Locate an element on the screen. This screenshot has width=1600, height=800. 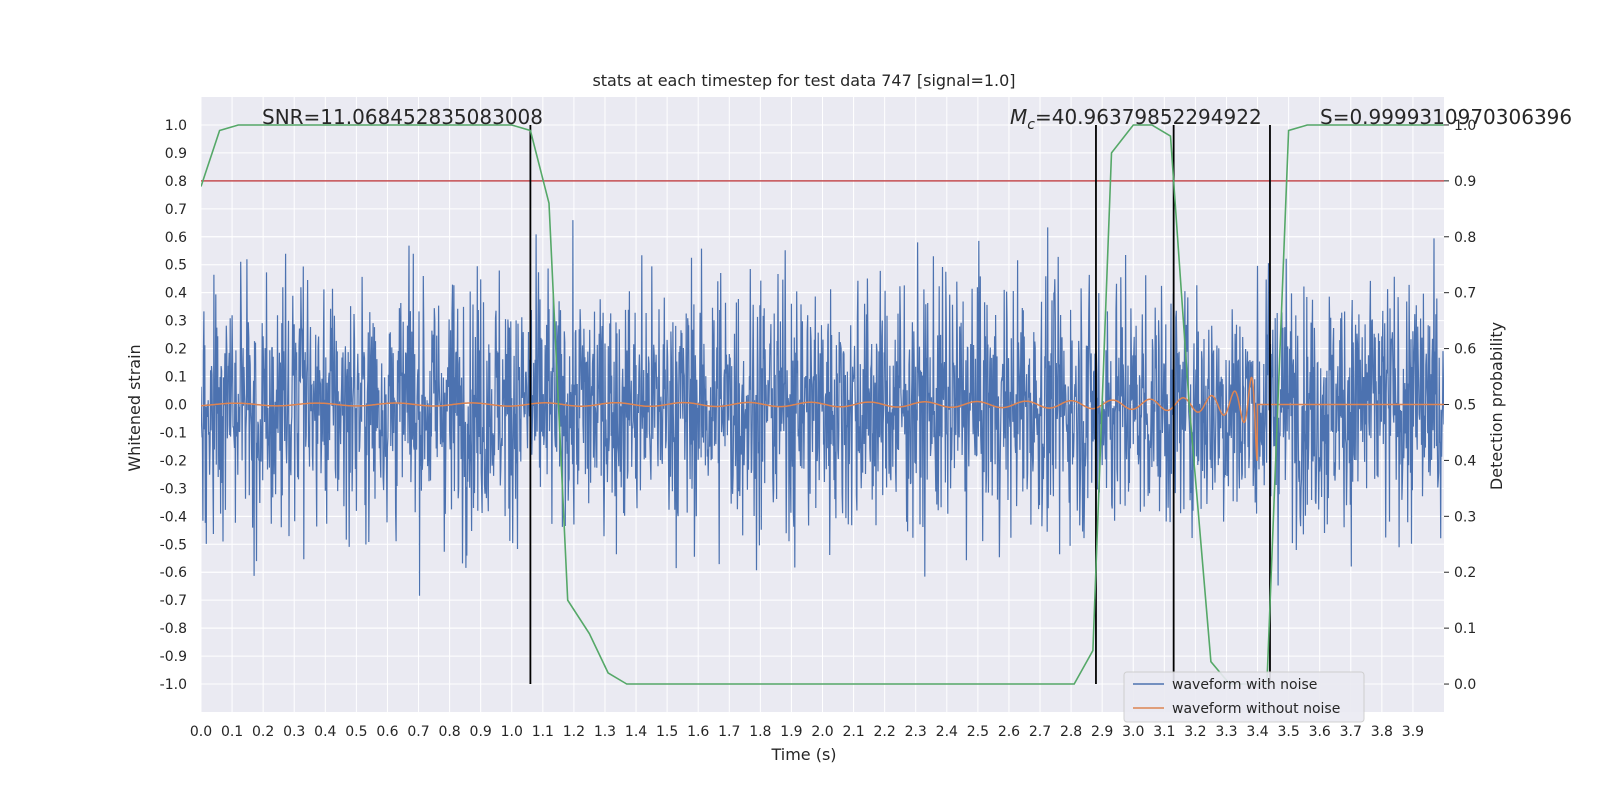
y-tick-label: 0.3 is located at coordinates (176, 322).